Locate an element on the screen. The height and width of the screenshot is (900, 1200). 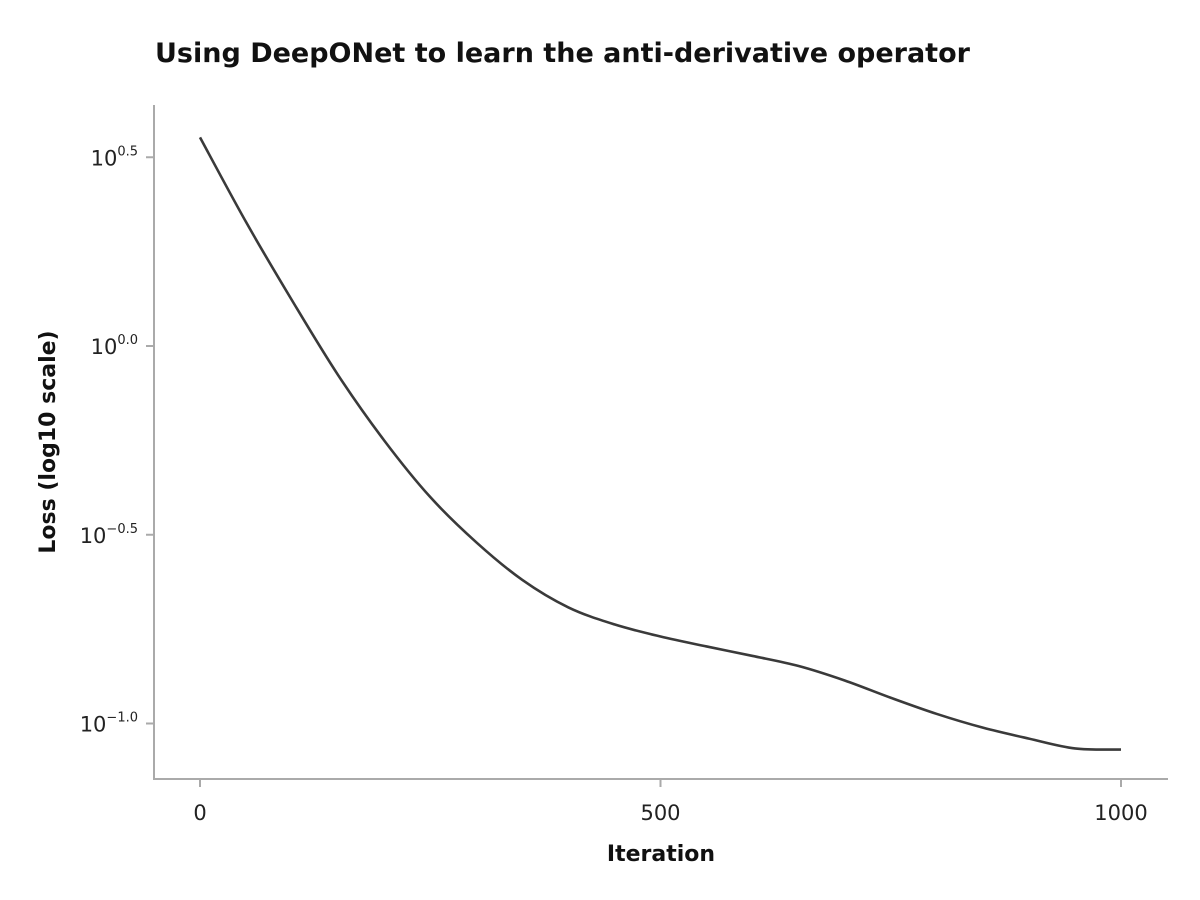
y-axis-label: Loss (log10 scale) is located at coordinates (48, 441).